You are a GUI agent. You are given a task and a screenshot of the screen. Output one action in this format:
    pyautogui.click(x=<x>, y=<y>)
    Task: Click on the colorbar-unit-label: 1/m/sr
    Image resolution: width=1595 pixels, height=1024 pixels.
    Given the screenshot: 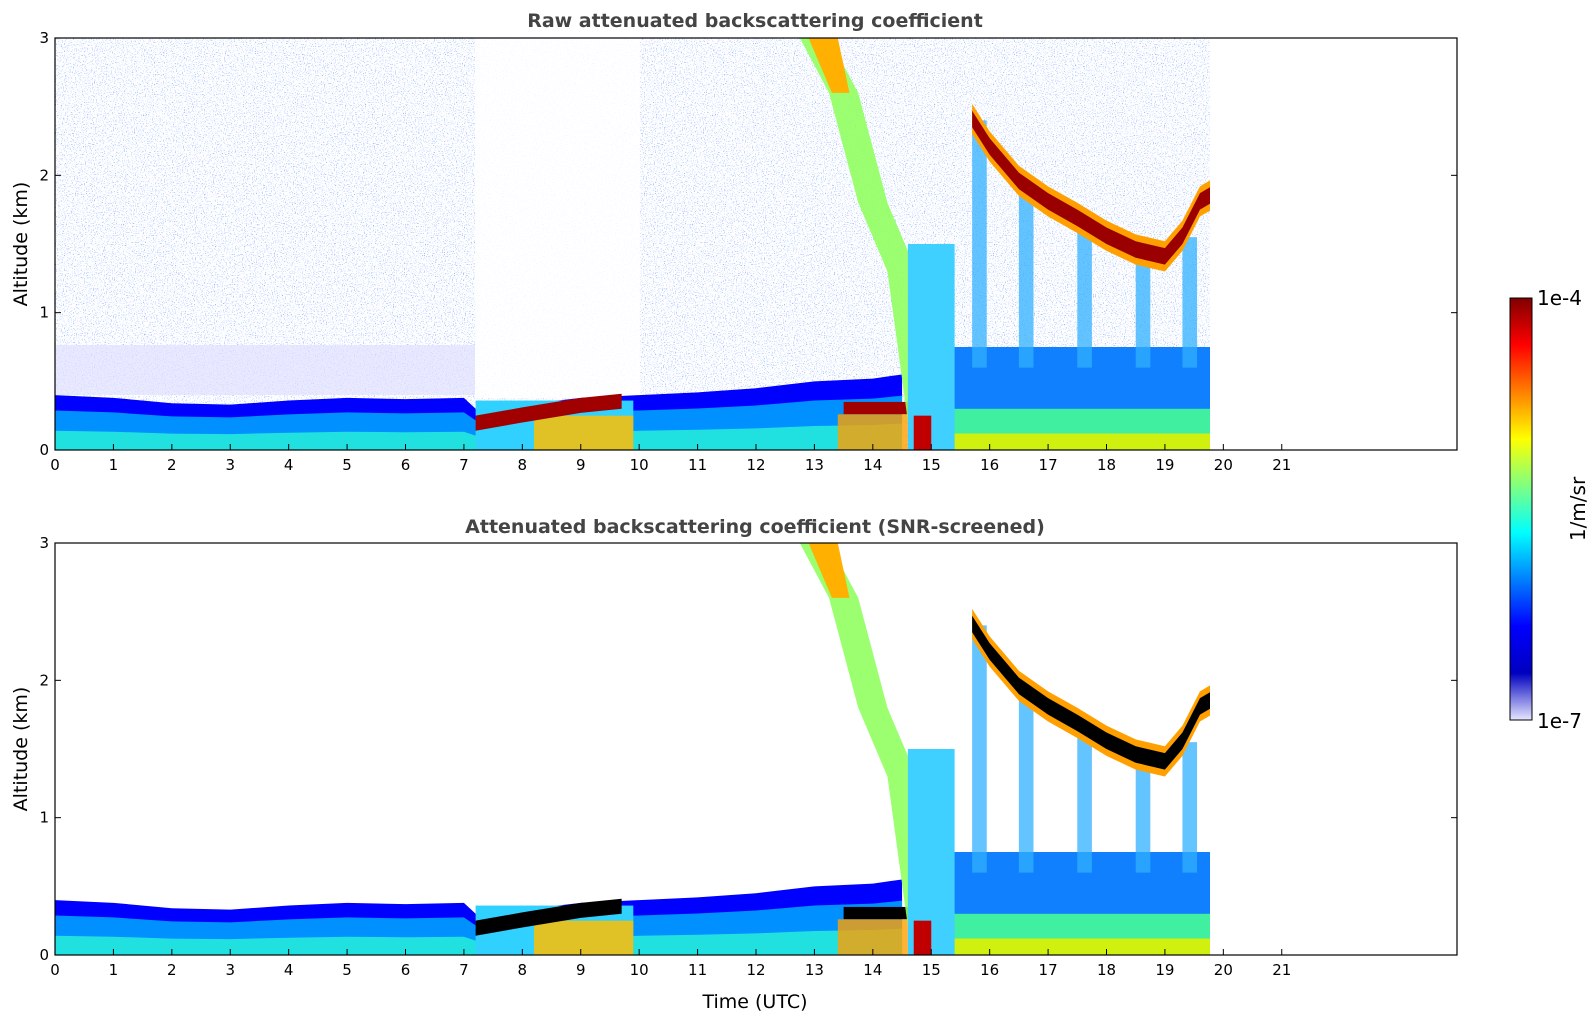 What is the action you would take?
    pyautogui.click(x=1578, y=508)
    